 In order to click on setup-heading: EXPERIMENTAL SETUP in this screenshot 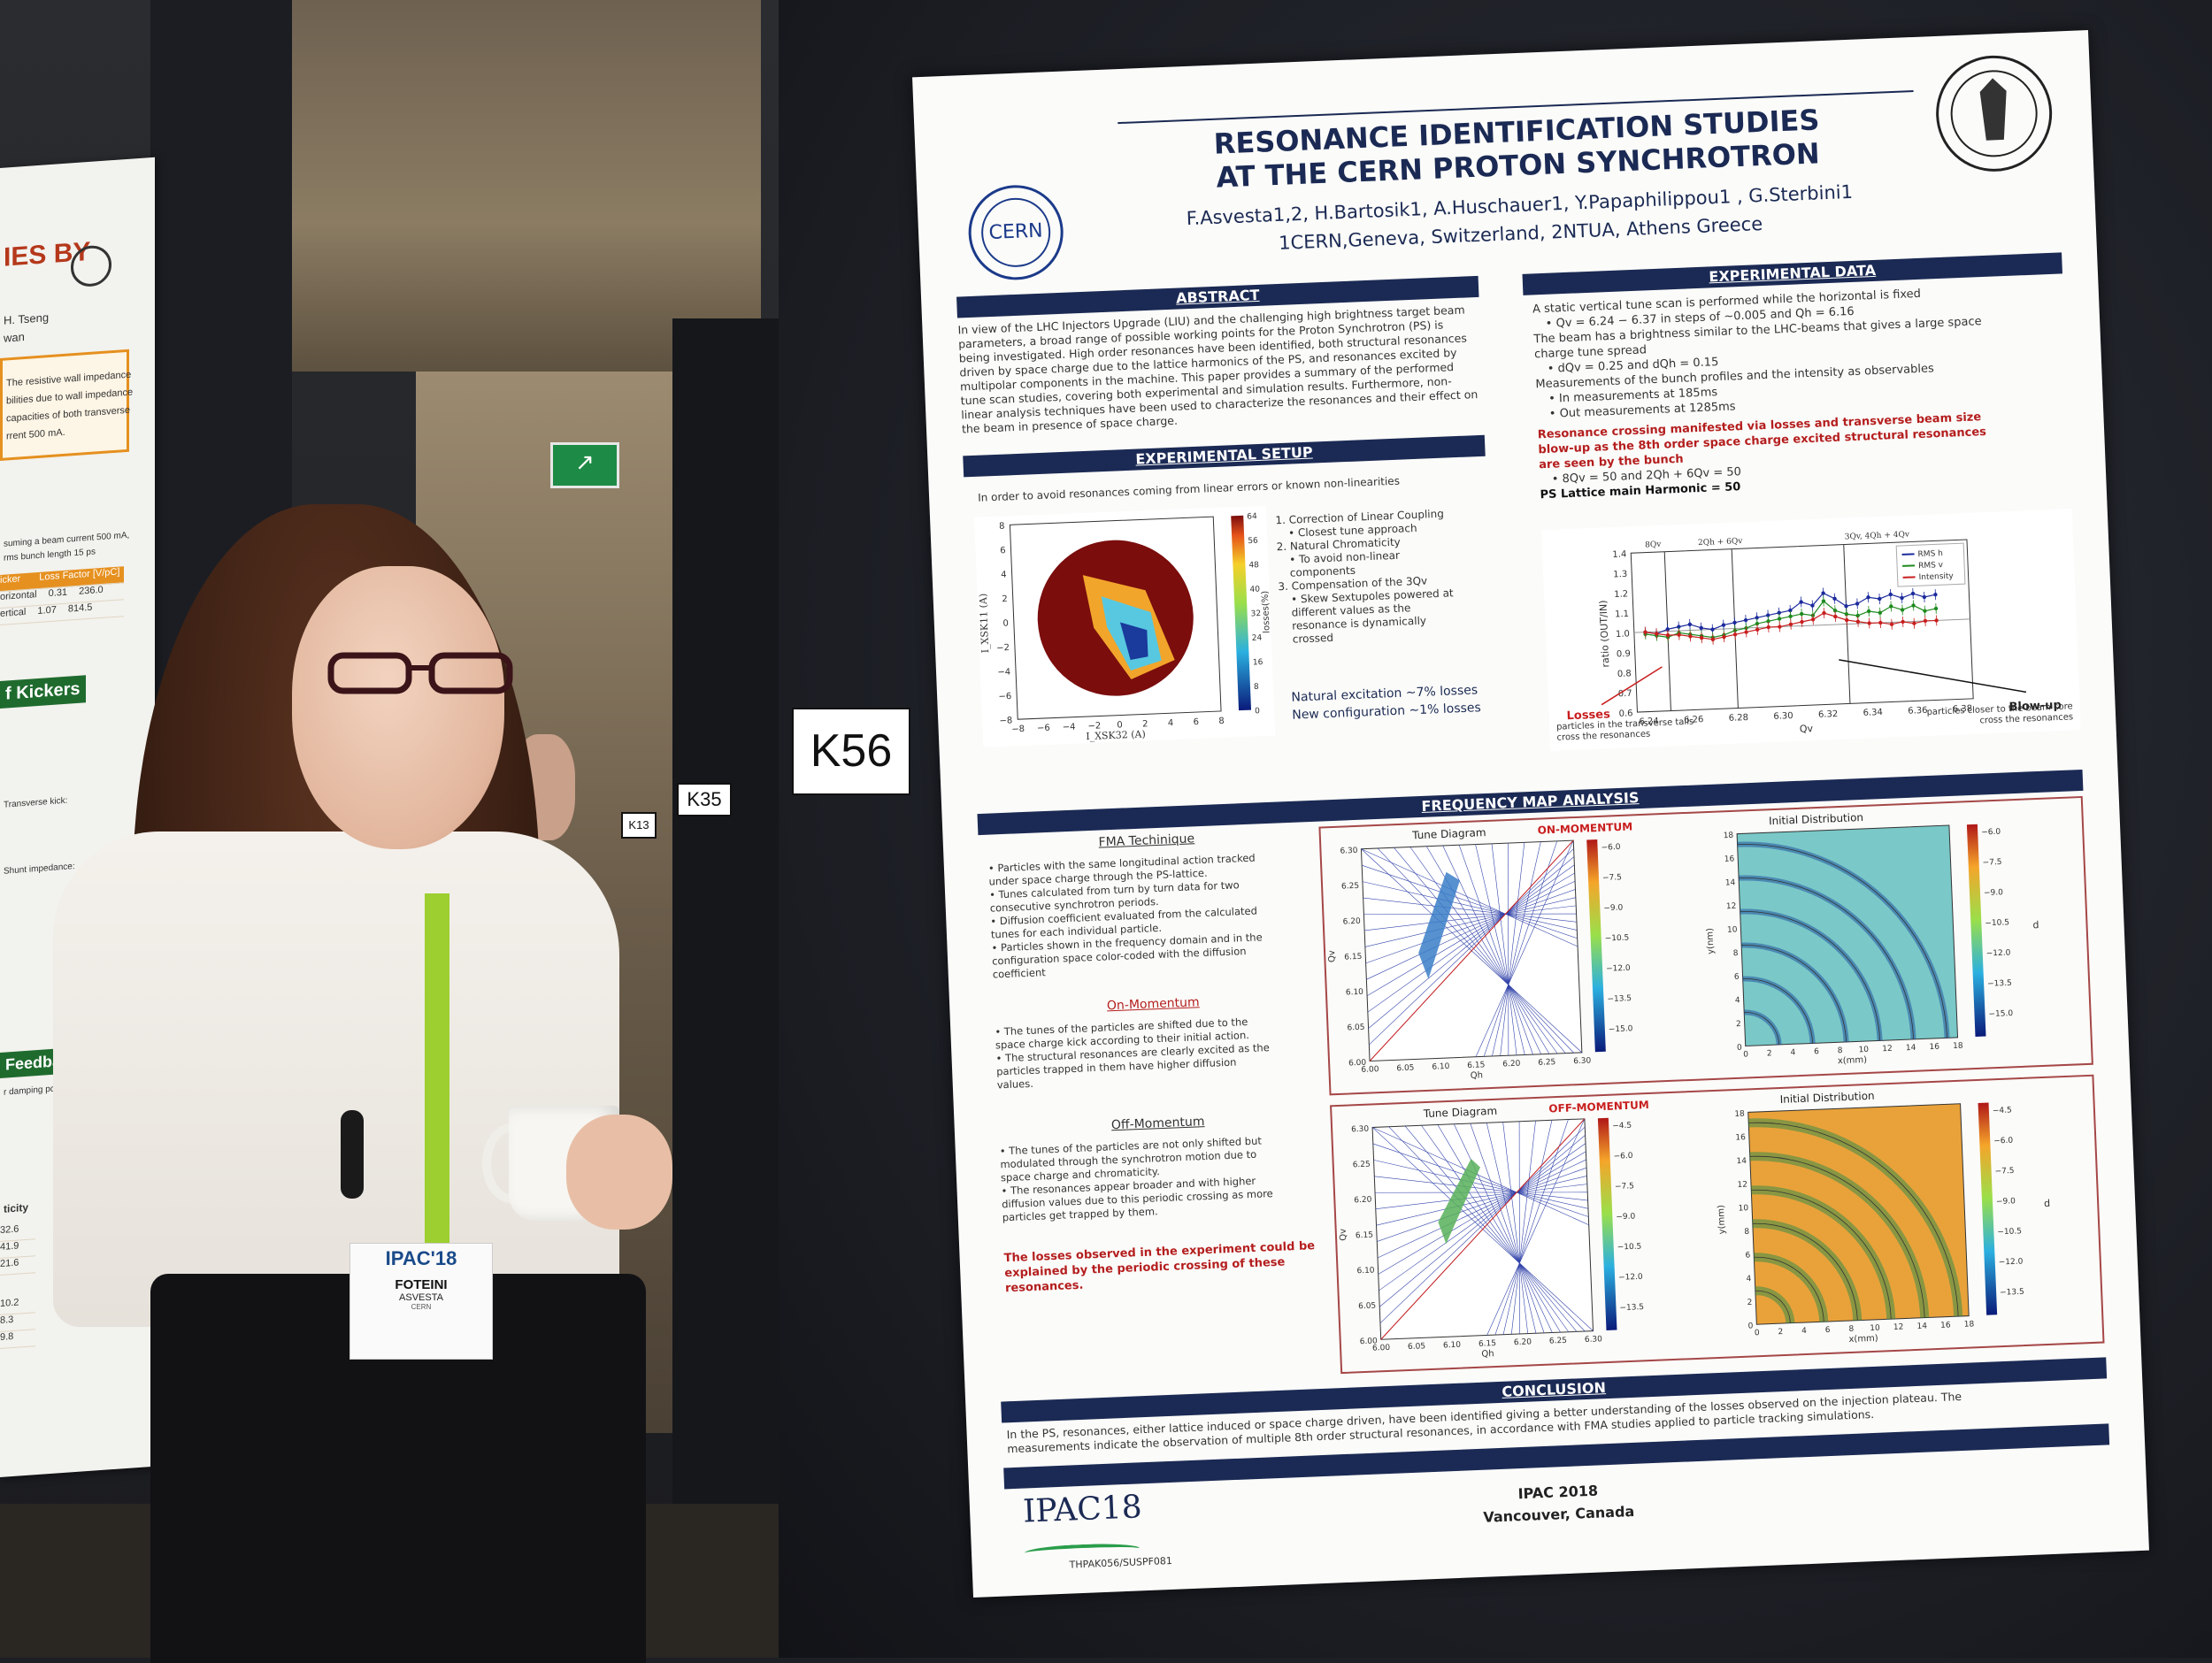, I will do `click(1224, 457)`.